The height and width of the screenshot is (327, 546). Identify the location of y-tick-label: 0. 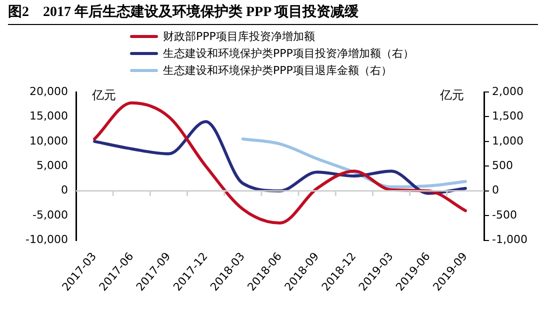
(64, 190).